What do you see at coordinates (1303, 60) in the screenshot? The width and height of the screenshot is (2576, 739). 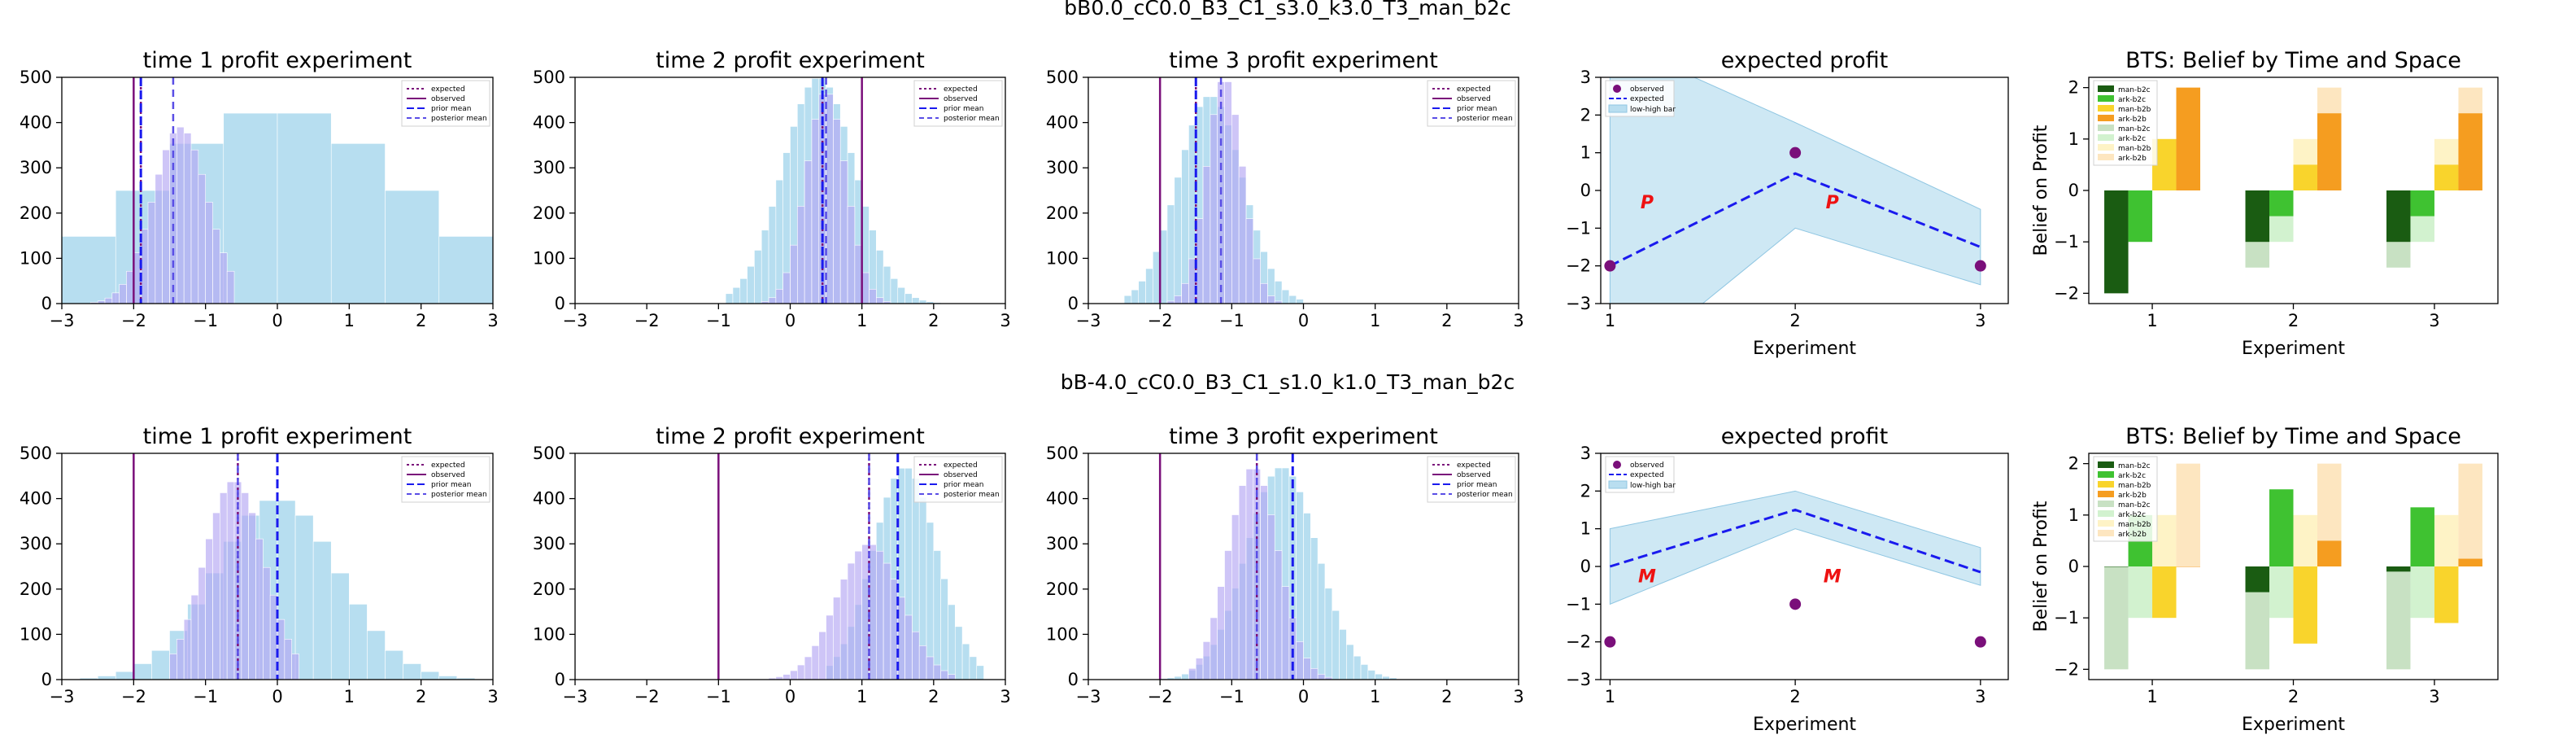 I see `panel-title: time 3 profit experiment` at bounding box center [1303, 60].